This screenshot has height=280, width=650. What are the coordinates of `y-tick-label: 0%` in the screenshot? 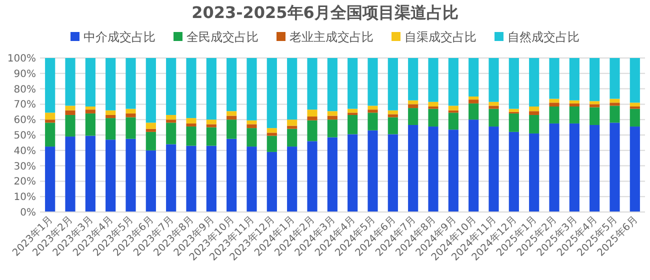 It's located at (28, 213).